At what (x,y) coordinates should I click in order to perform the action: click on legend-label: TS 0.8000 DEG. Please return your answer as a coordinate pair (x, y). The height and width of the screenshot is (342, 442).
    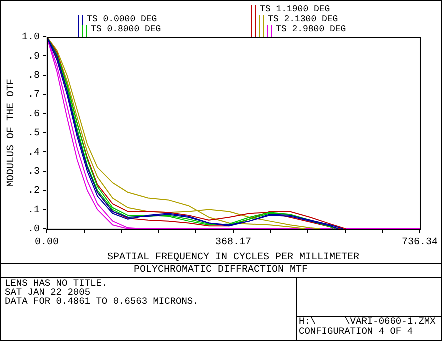
    Looking at the image, I should click on (126, 29).